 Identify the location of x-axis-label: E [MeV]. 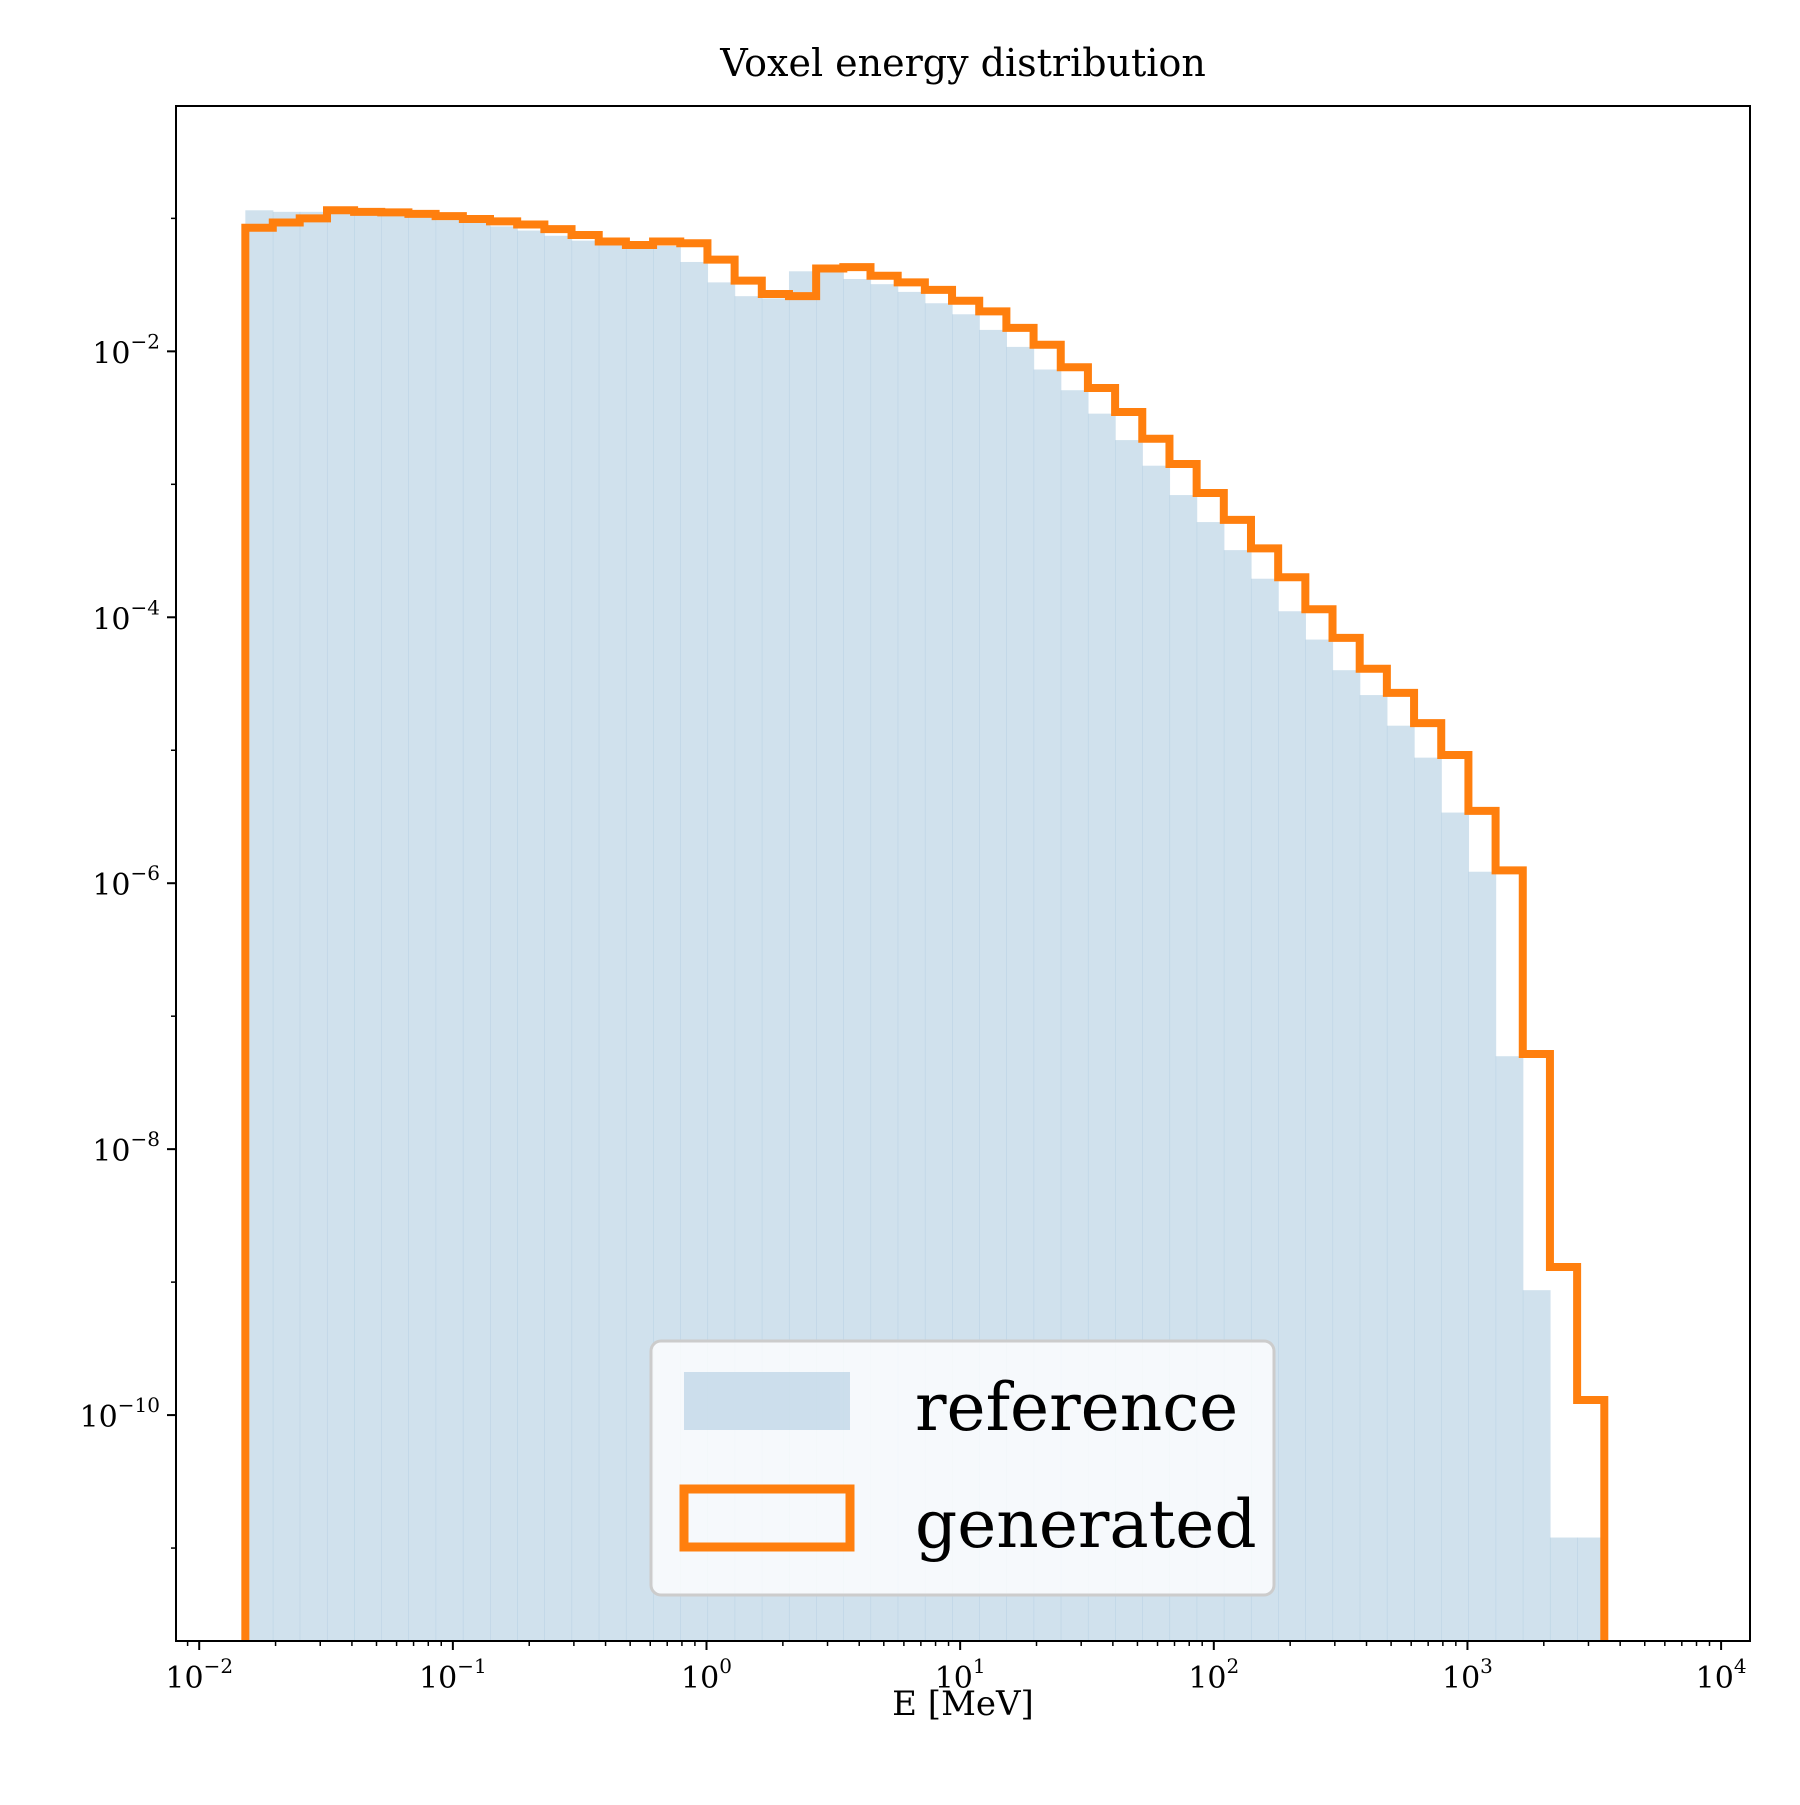
(963, 1704).